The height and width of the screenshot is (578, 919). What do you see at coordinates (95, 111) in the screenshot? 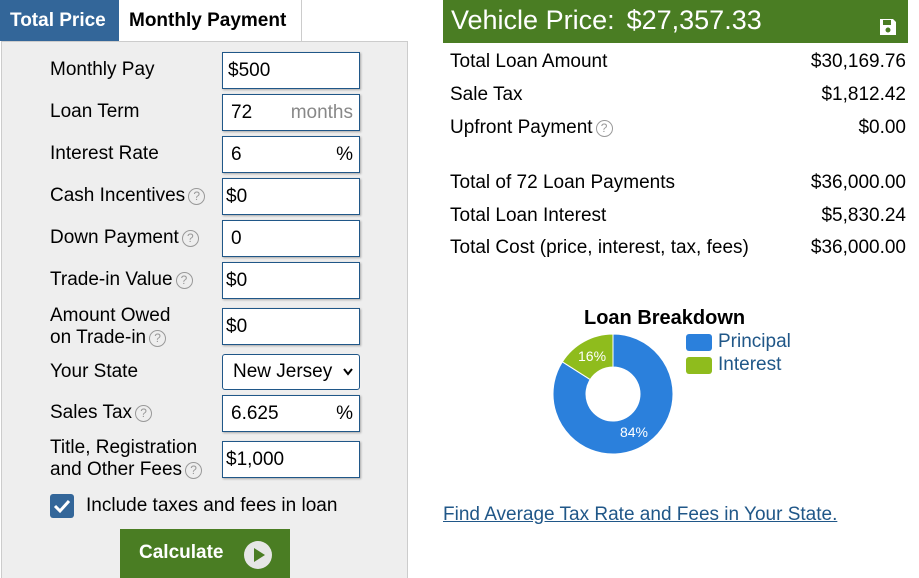
I see `loan-term-label: Loan Term` at bounding box center [95, 111].